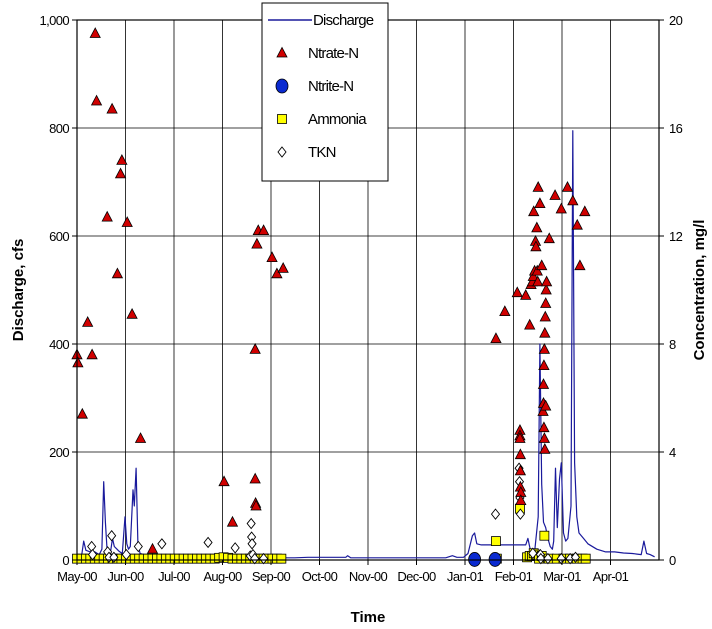 The image size is (712, 629). I want to click on x-tick-label: Jul-00, so click(174, 576).